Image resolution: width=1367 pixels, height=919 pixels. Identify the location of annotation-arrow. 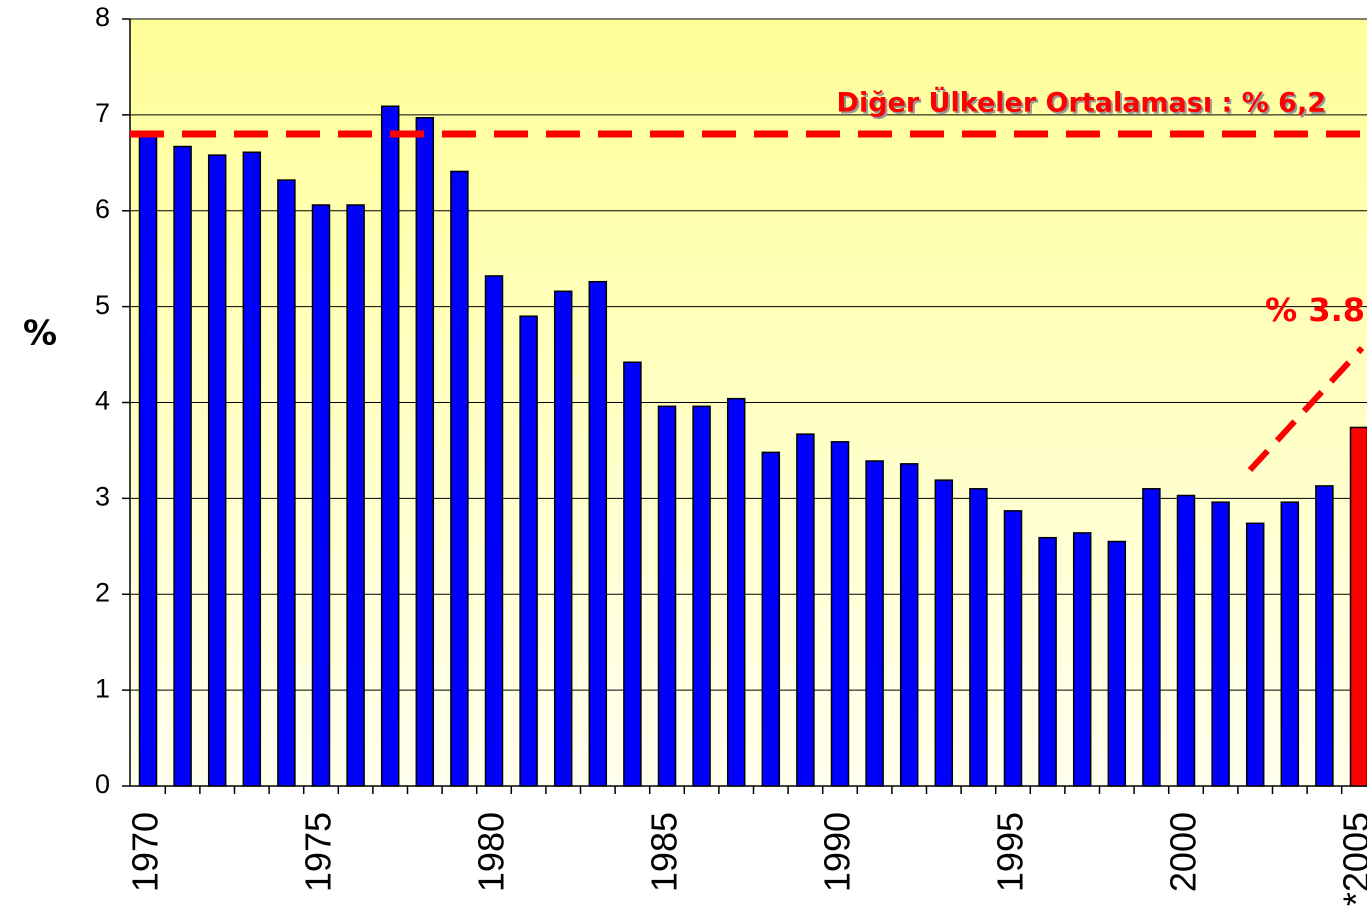
(1306, 409).